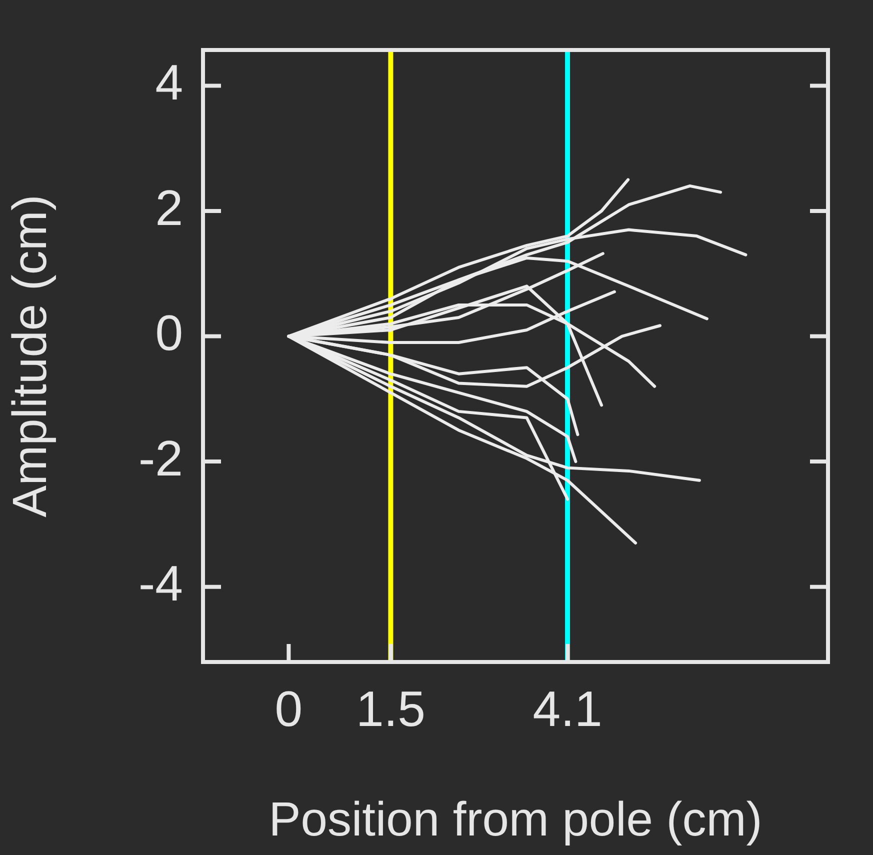 The image size is (873, 855). Describe the element at coordinates (160, 584) in the screenshot. I see `y-tick-label: -4` at that location.